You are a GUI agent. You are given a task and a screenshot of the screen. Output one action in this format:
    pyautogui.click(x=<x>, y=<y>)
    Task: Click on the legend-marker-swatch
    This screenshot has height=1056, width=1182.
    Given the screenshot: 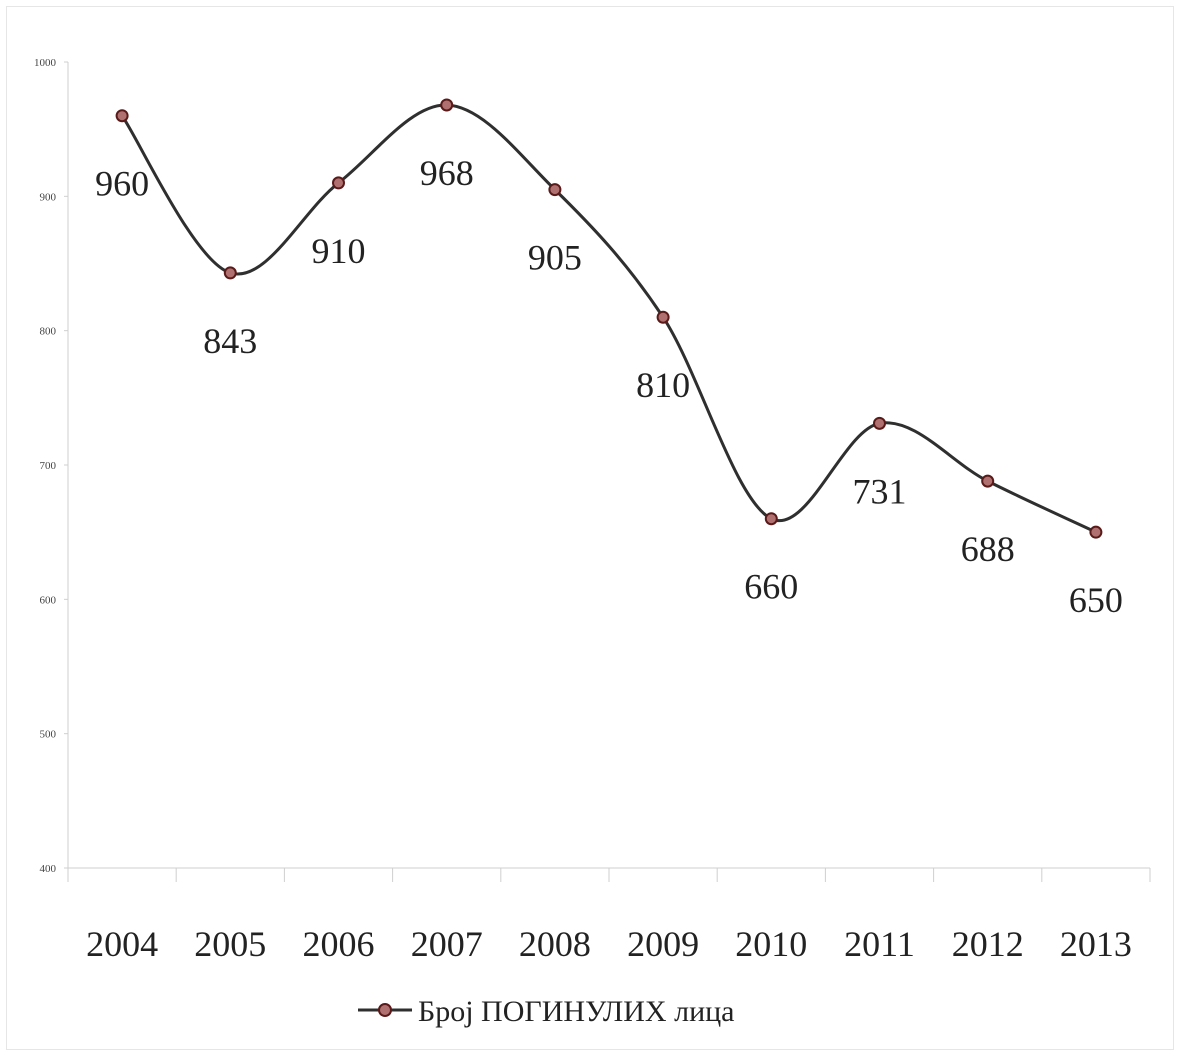 What is the action you would take?
    pyautogui.click(x=385, y=1010)
    